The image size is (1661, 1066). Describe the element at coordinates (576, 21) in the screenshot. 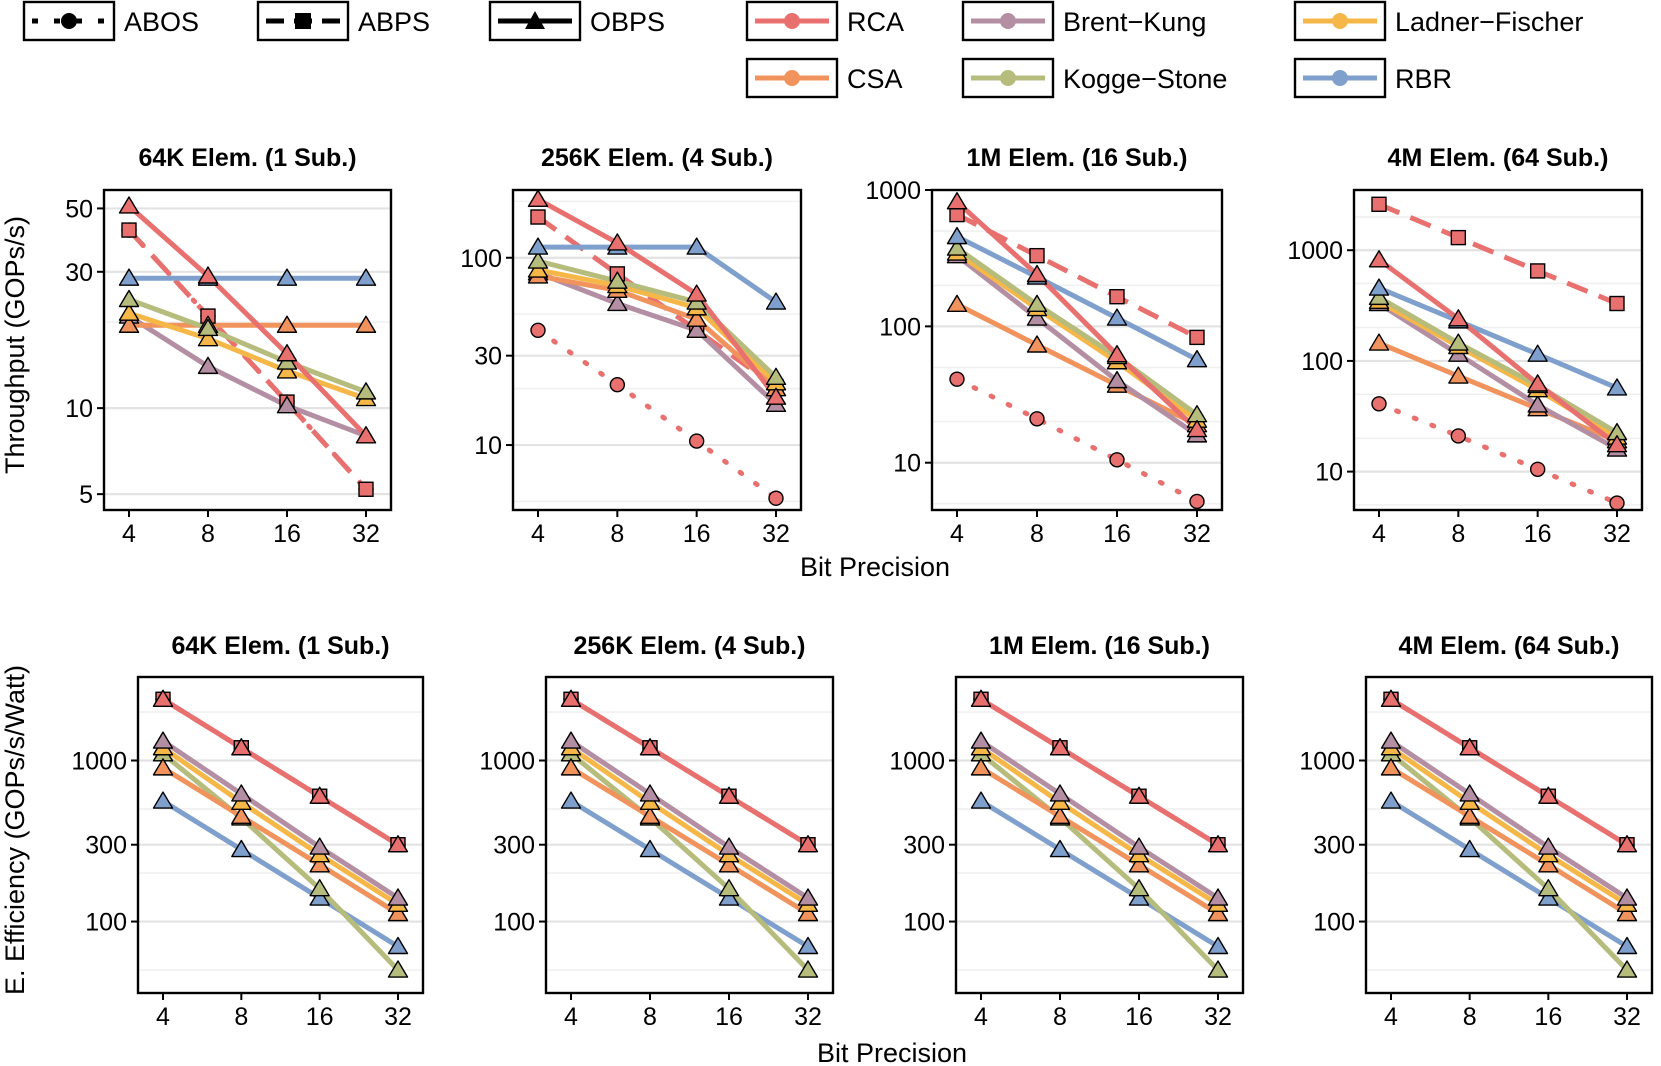

I see `legend-item-obps: OBPS` at that location.